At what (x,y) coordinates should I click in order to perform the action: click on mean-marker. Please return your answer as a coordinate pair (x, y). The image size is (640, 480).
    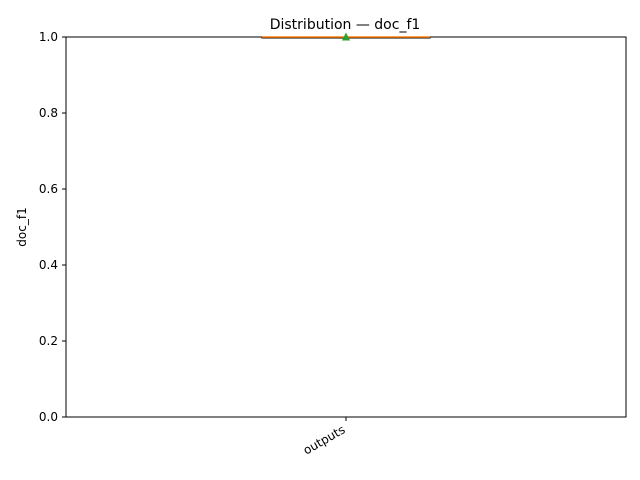
    Looking at the image, I should click on (346, 36).